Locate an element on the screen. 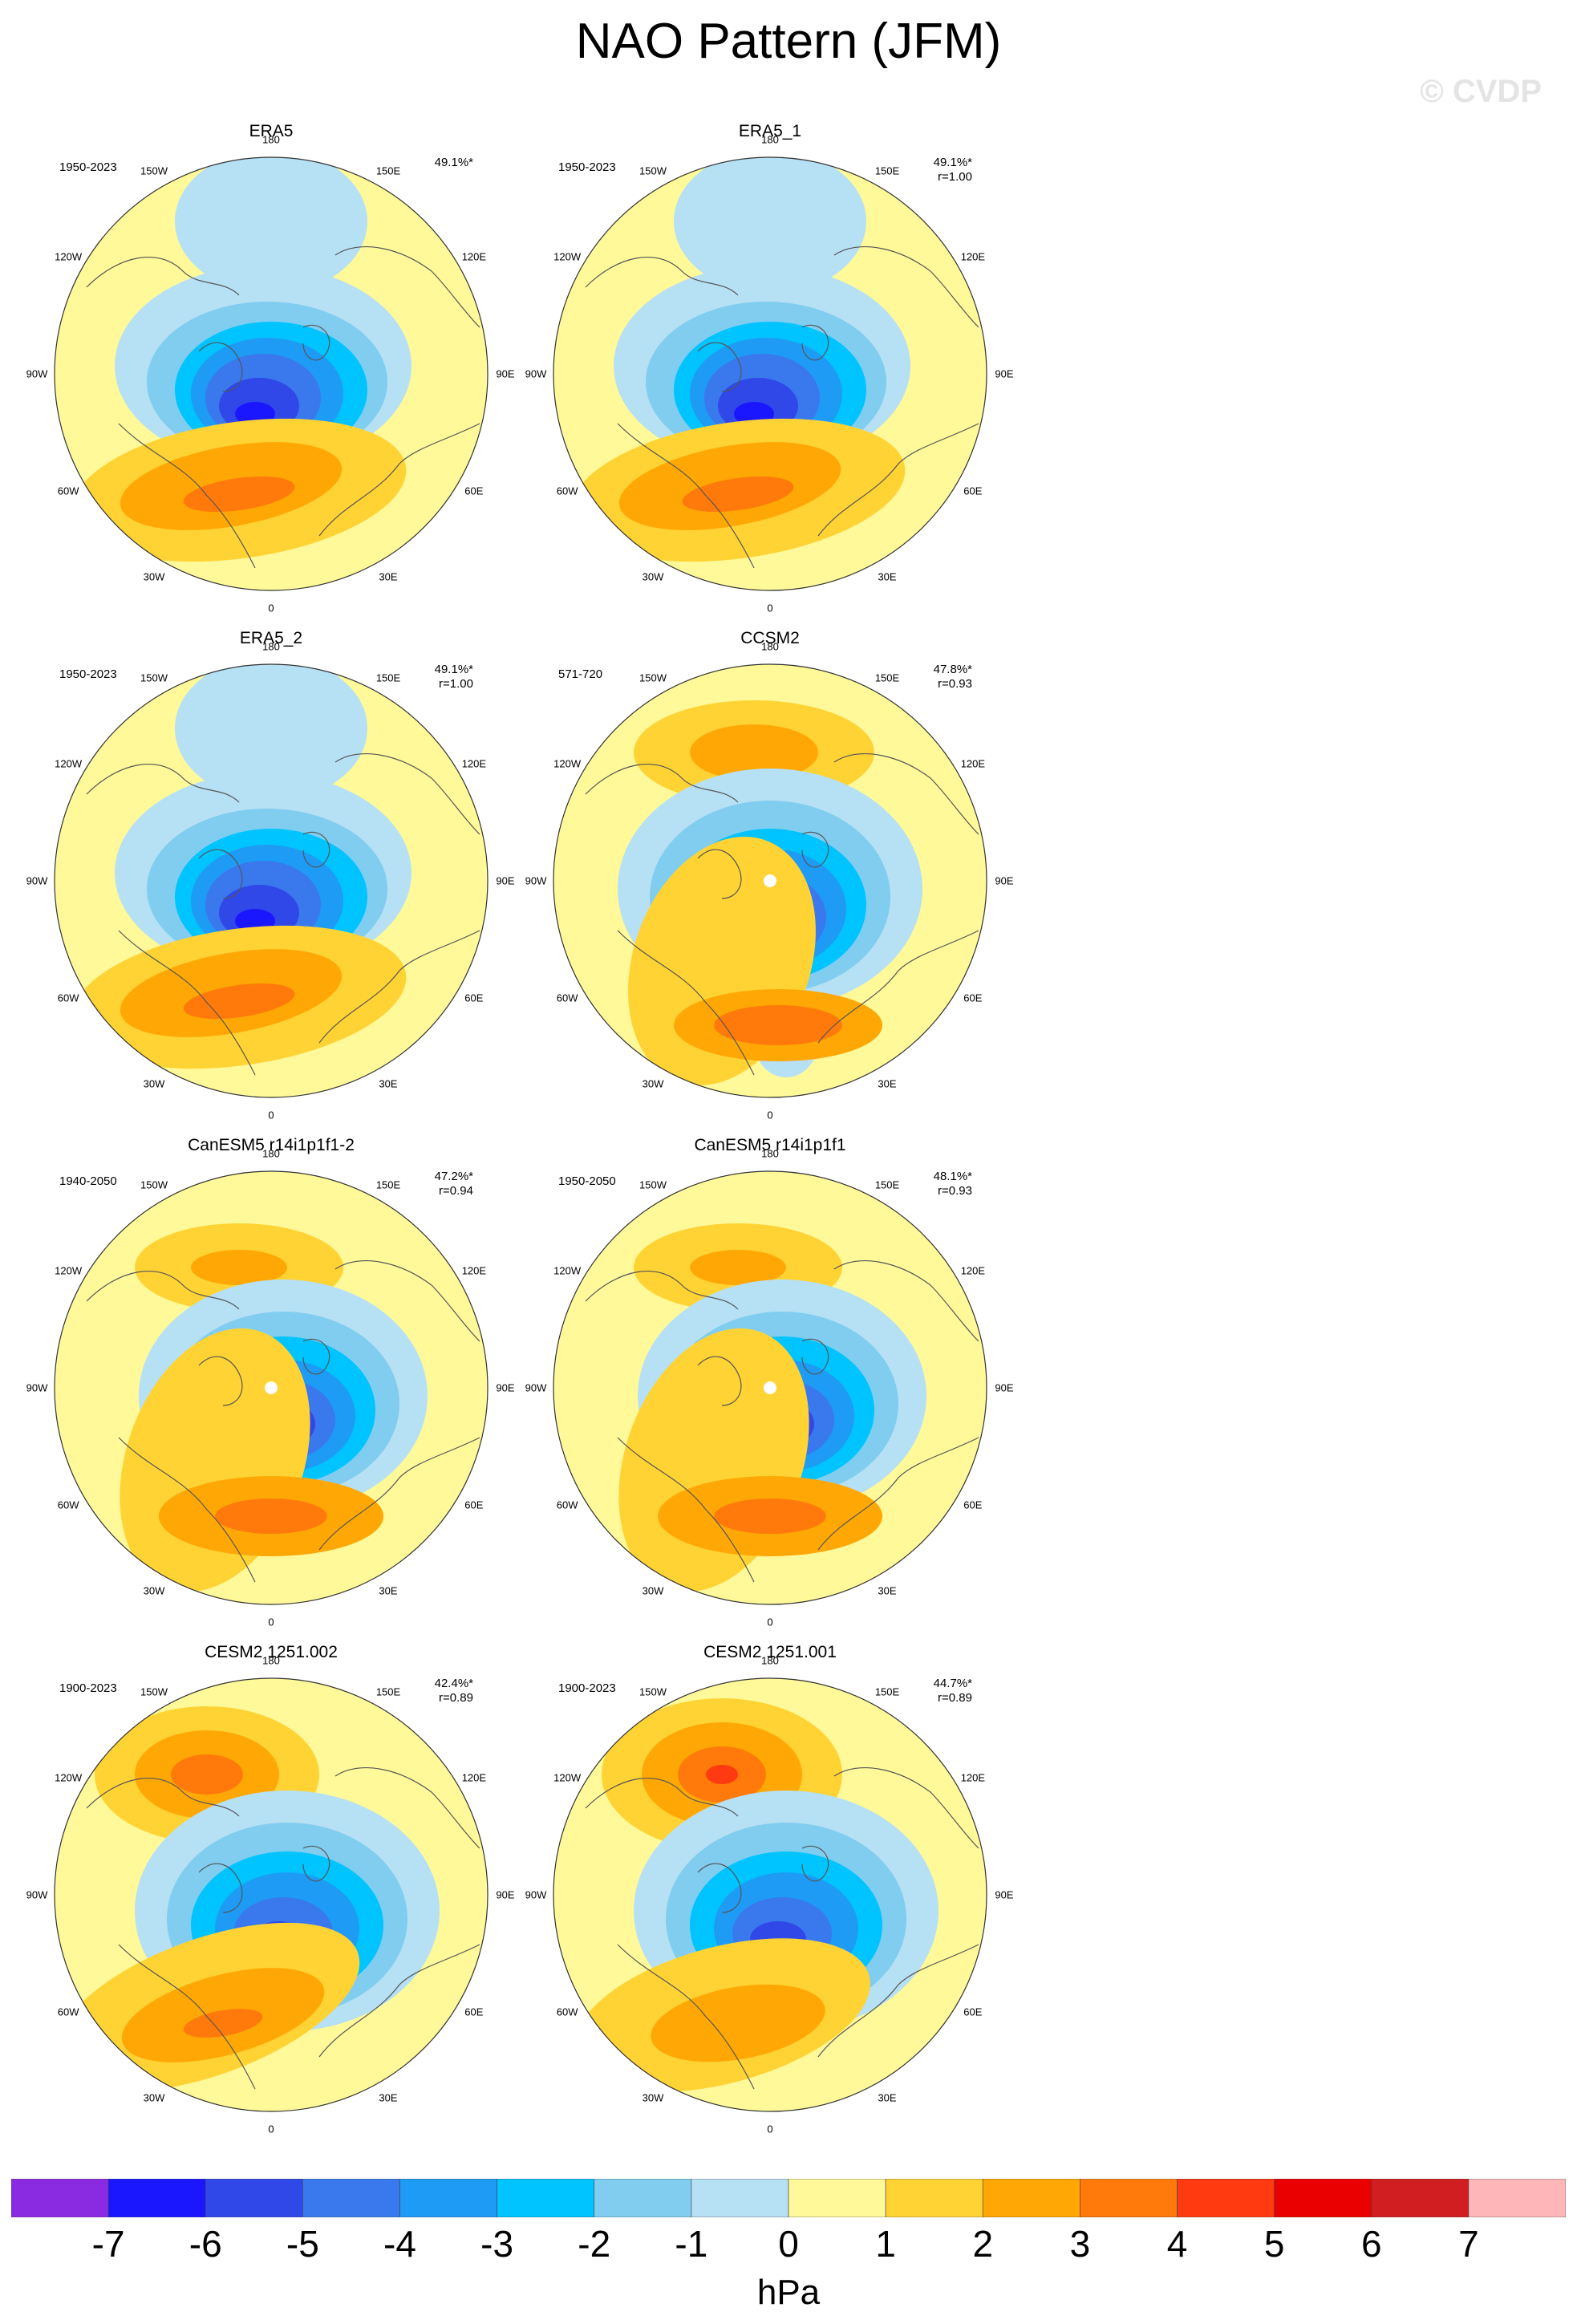  colorbar-tick-label: -1 is located at coordinates (691, 2244).